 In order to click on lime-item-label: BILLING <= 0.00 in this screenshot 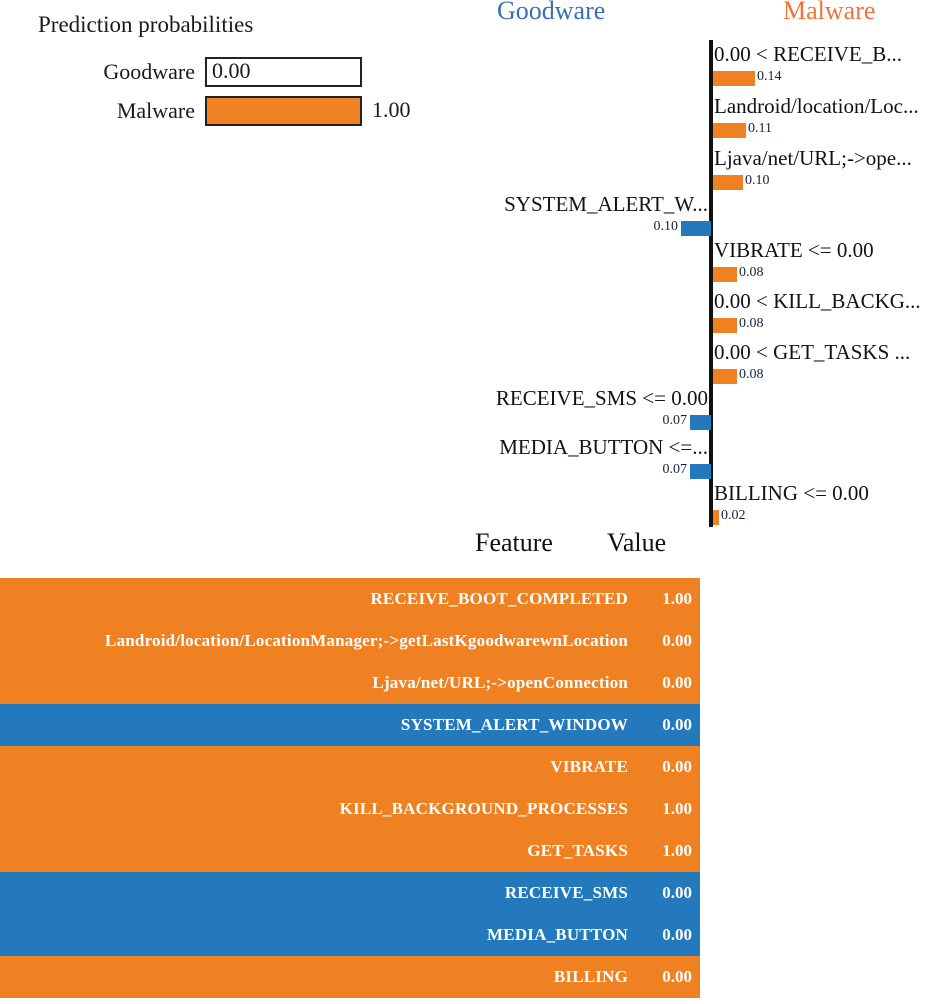, I will do `click(791, 493)`.